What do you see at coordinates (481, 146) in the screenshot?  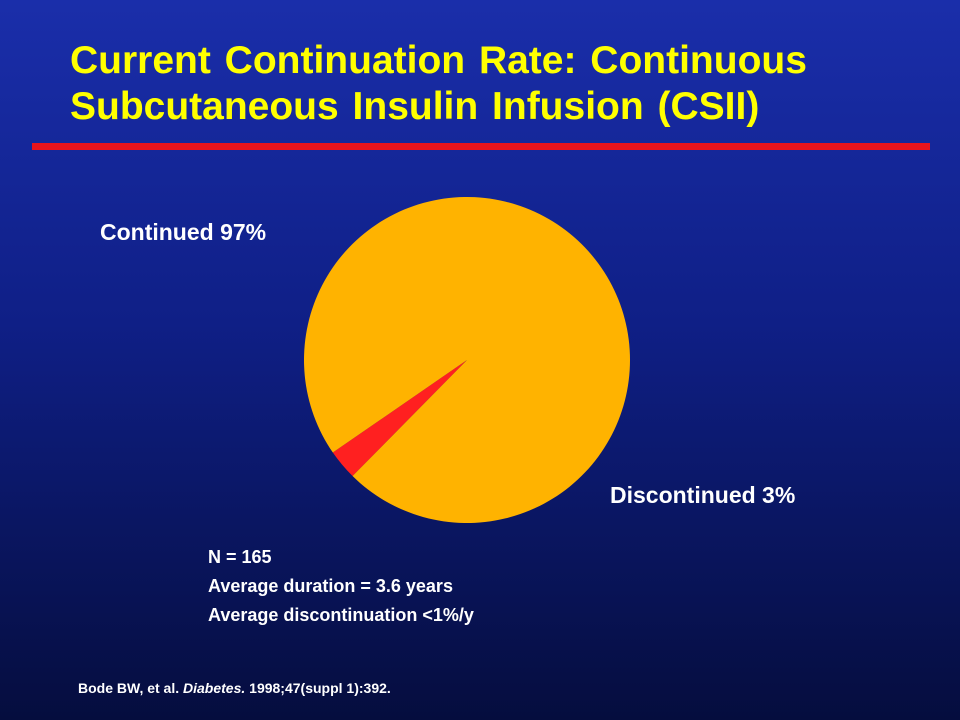 I see `title-divider` at bounding box center [481, 146].